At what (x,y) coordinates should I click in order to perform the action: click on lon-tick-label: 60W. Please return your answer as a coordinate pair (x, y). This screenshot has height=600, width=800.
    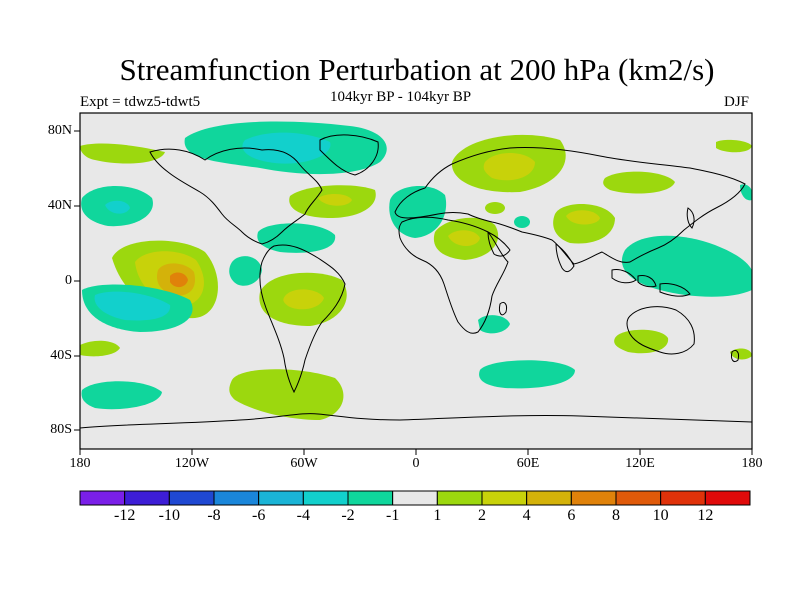
    Looking at the image, I should click on (304, 463).